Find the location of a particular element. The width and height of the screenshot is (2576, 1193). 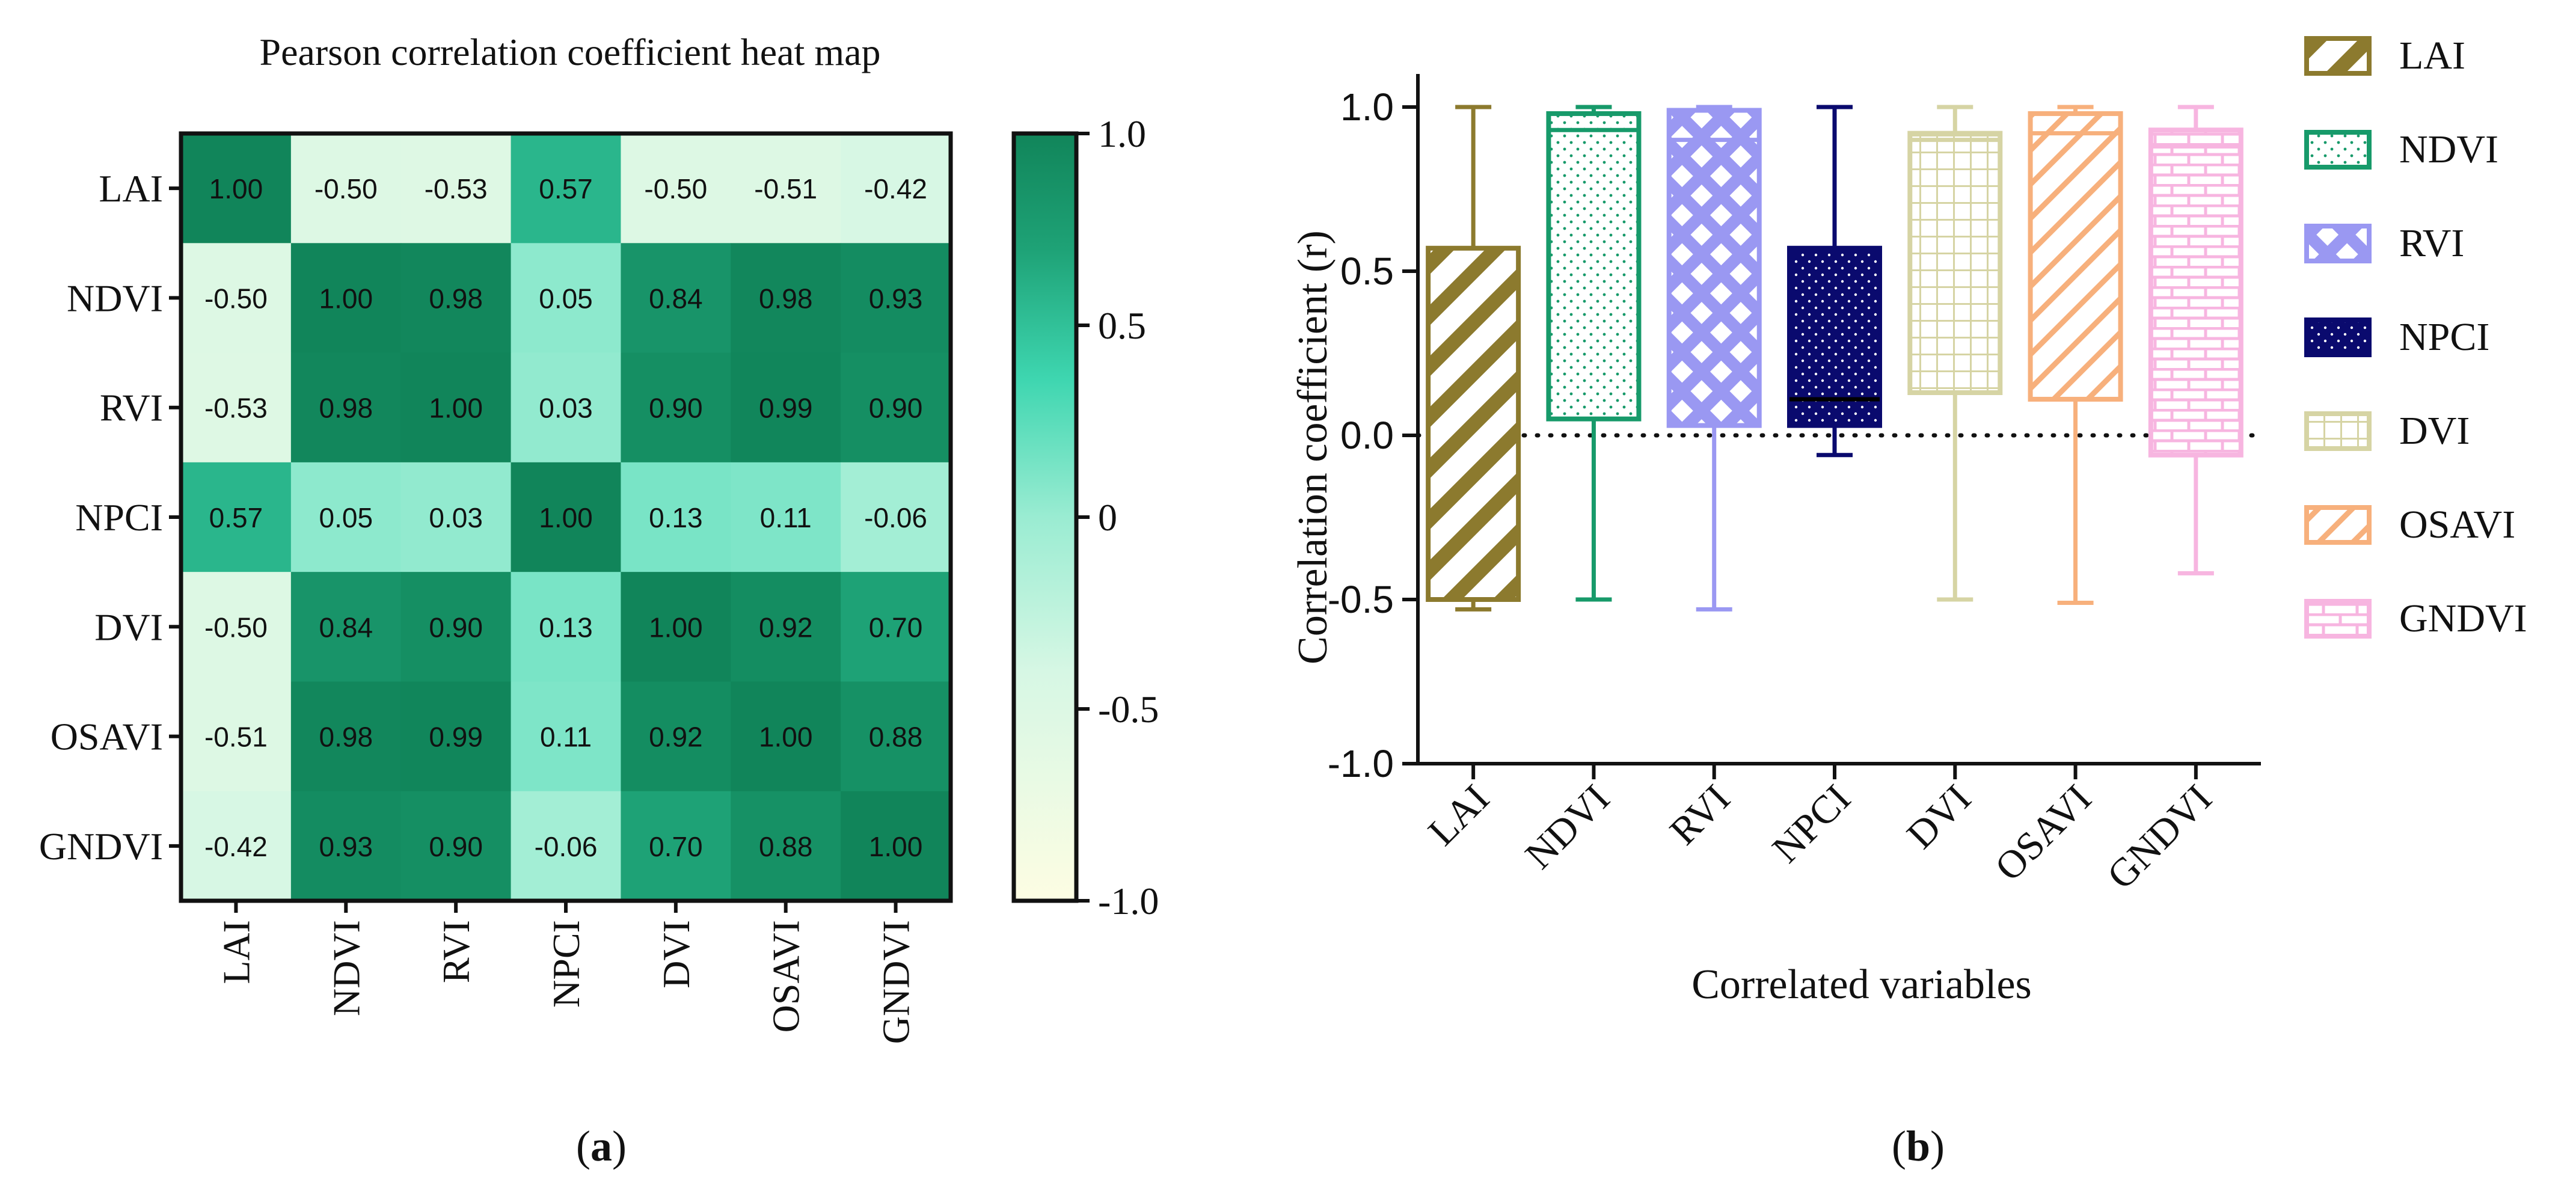

colorbar is located at coordinates (1045, 517).